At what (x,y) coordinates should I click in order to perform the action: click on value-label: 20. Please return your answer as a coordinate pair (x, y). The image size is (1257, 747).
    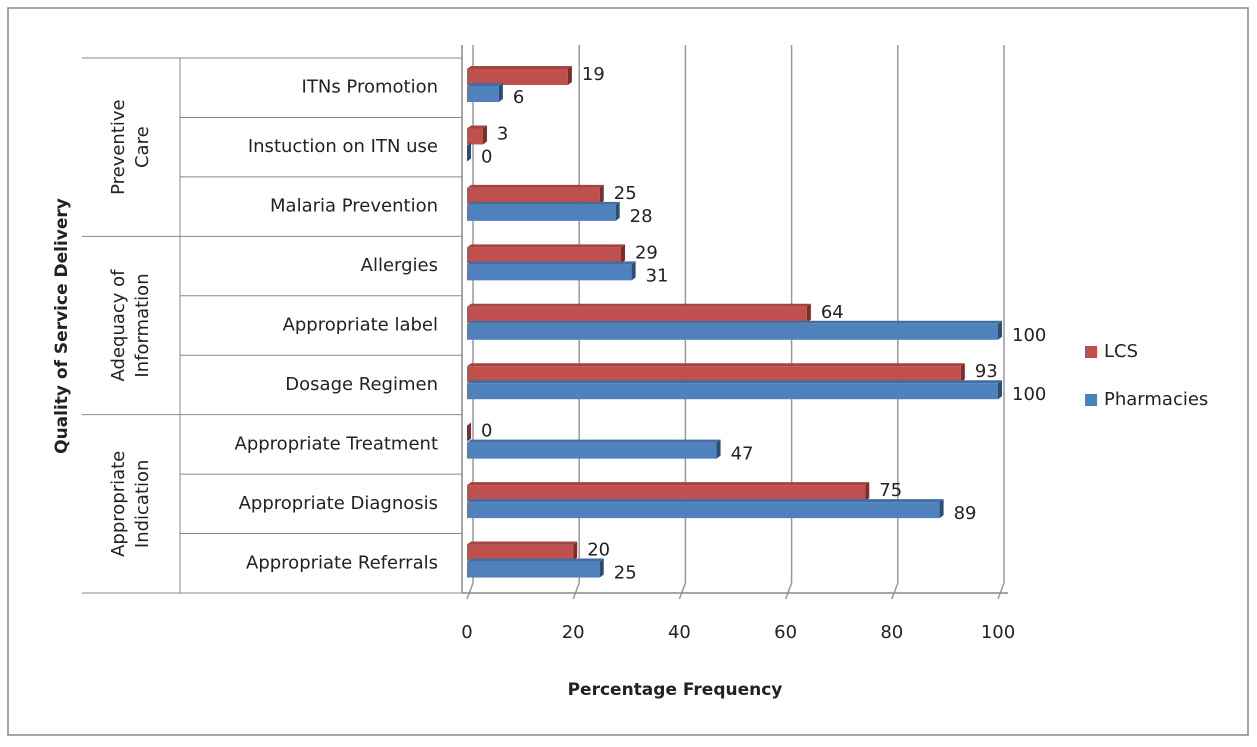
    Looking at the image, I should click on (598, 550).